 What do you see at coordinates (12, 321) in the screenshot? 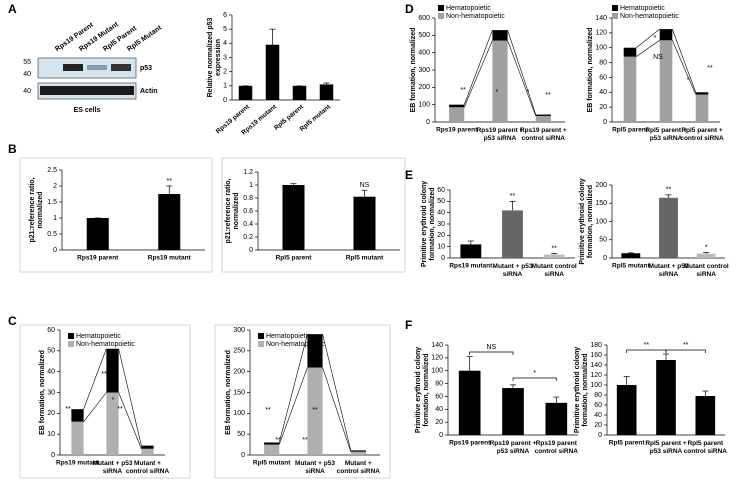
I see `panel-label: C` at bounding box center [12, 321].